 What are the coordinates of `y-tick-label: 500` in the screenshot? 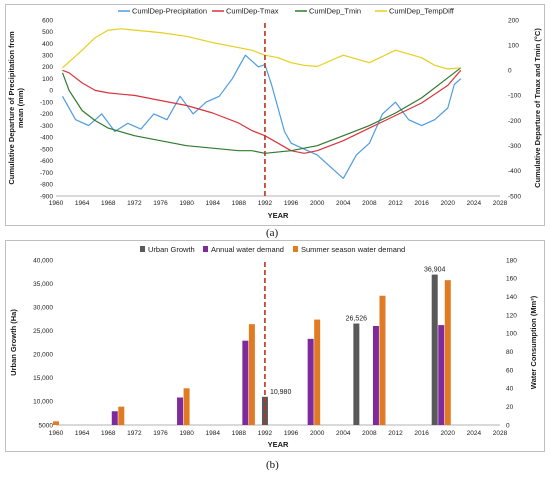 It's located at (47, 32).